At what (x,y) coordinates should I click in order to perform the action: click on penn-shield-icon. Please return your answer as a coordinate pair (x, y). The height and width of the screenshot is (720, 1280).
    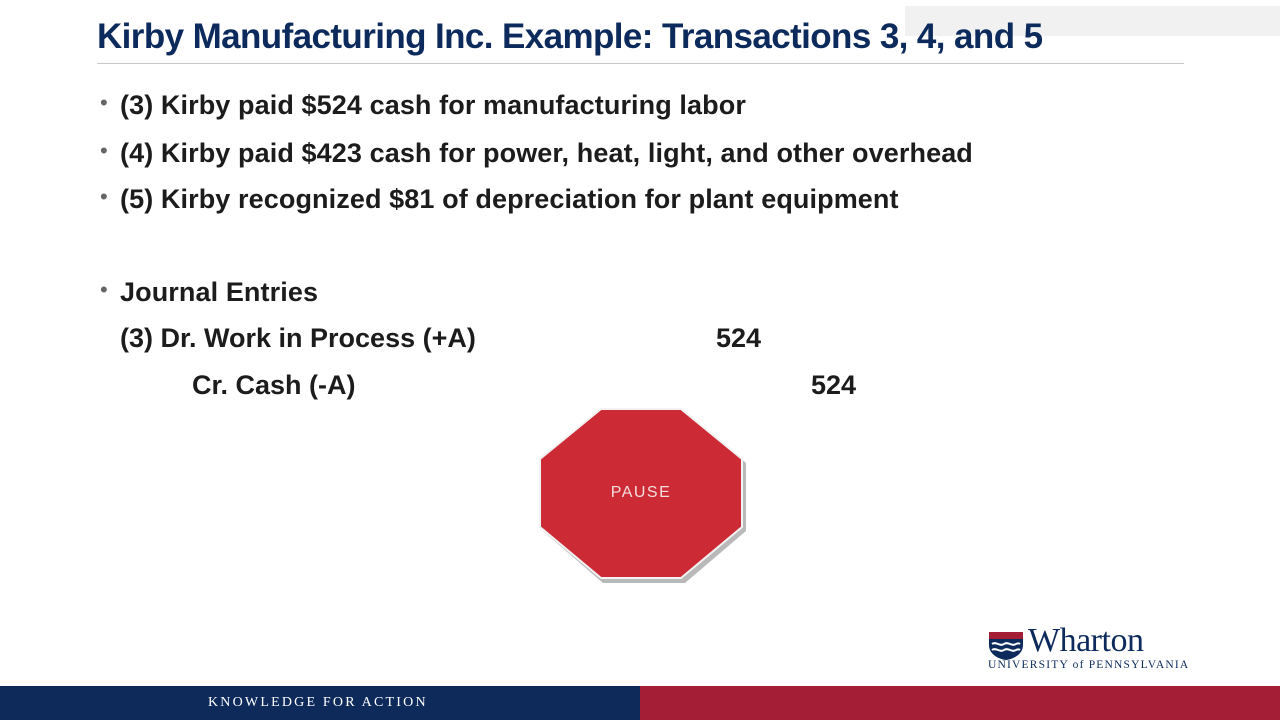
    Looking at the image, I should click on (1006, 646).